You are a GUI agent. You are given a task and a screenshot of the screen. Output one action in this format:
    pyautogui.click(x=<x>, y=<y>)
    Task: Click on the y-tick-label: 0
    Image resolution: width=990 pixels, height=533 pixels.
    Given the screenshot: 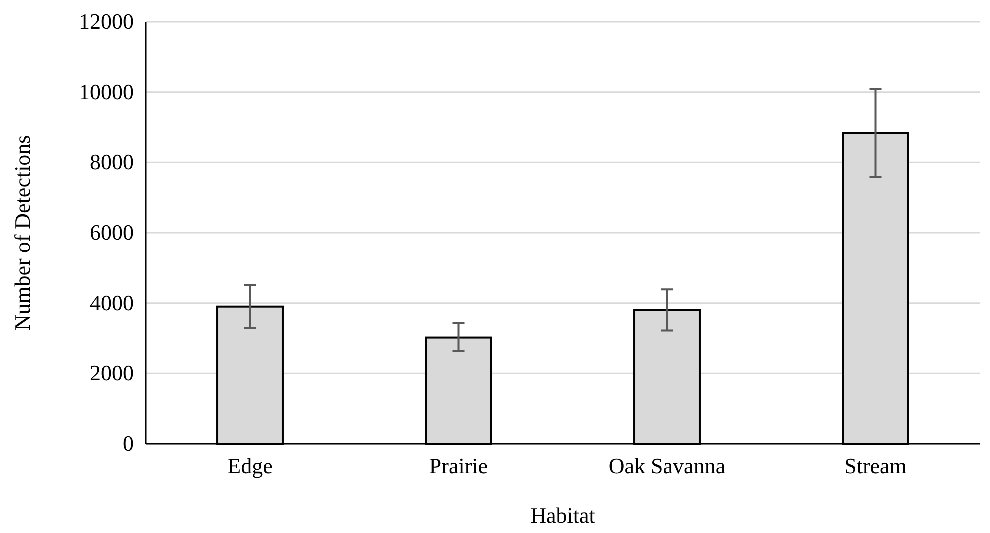 What is the action you would take?
    pyautogui.click(x=128, y=443)
    